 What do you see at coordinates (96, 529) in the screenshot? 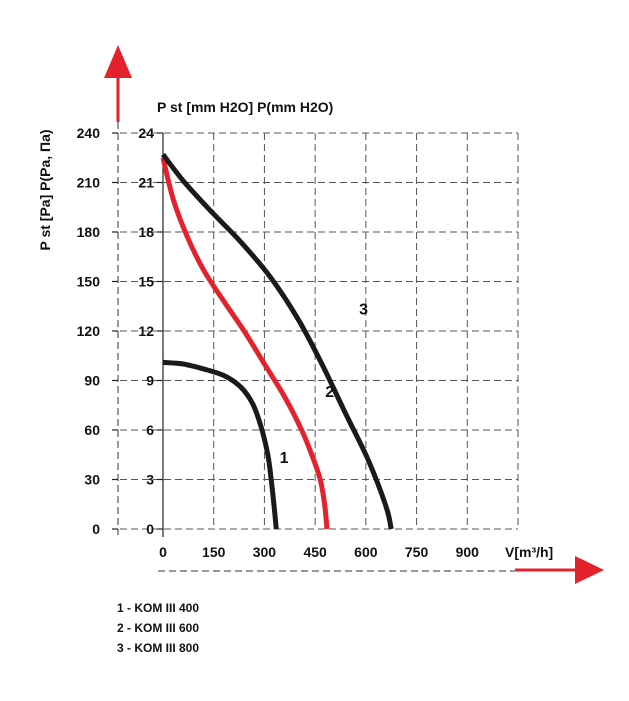
I see `y-tick-label-pa: 0` at bounding box center [96, 529].